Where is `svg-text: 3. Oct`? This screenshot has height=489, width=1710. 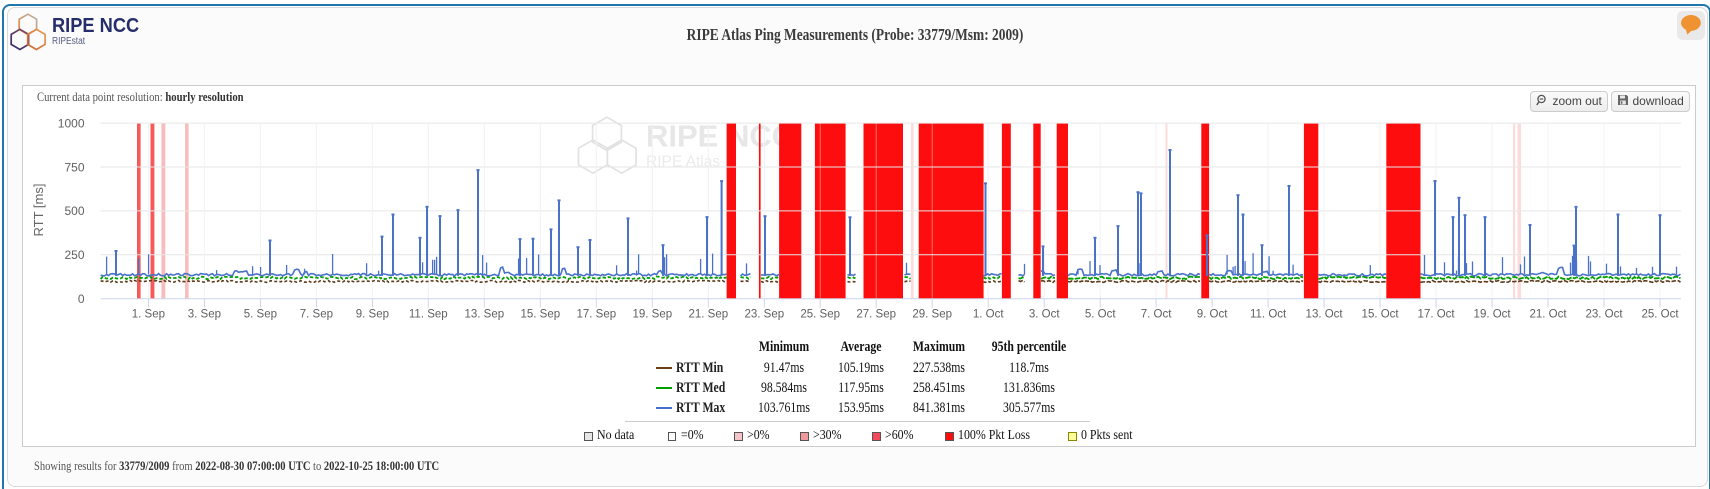
svg-text: 3. Oct is located at coordinates (1044, 314).